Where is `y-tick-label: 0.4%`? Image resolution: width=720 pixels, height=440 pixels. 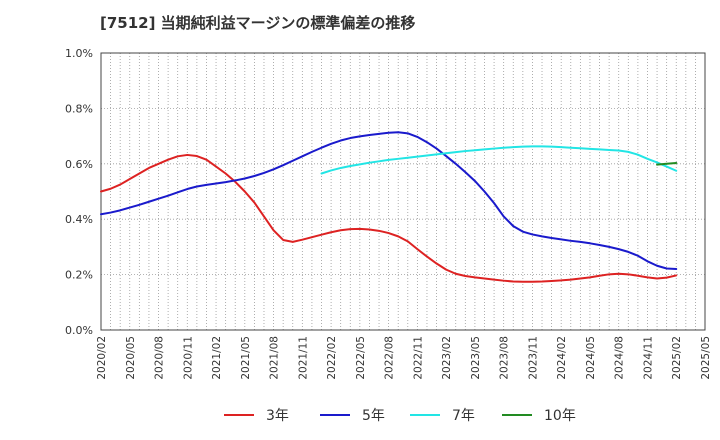
y-tick-label: 0.4% is located at coordinates (79, 219).